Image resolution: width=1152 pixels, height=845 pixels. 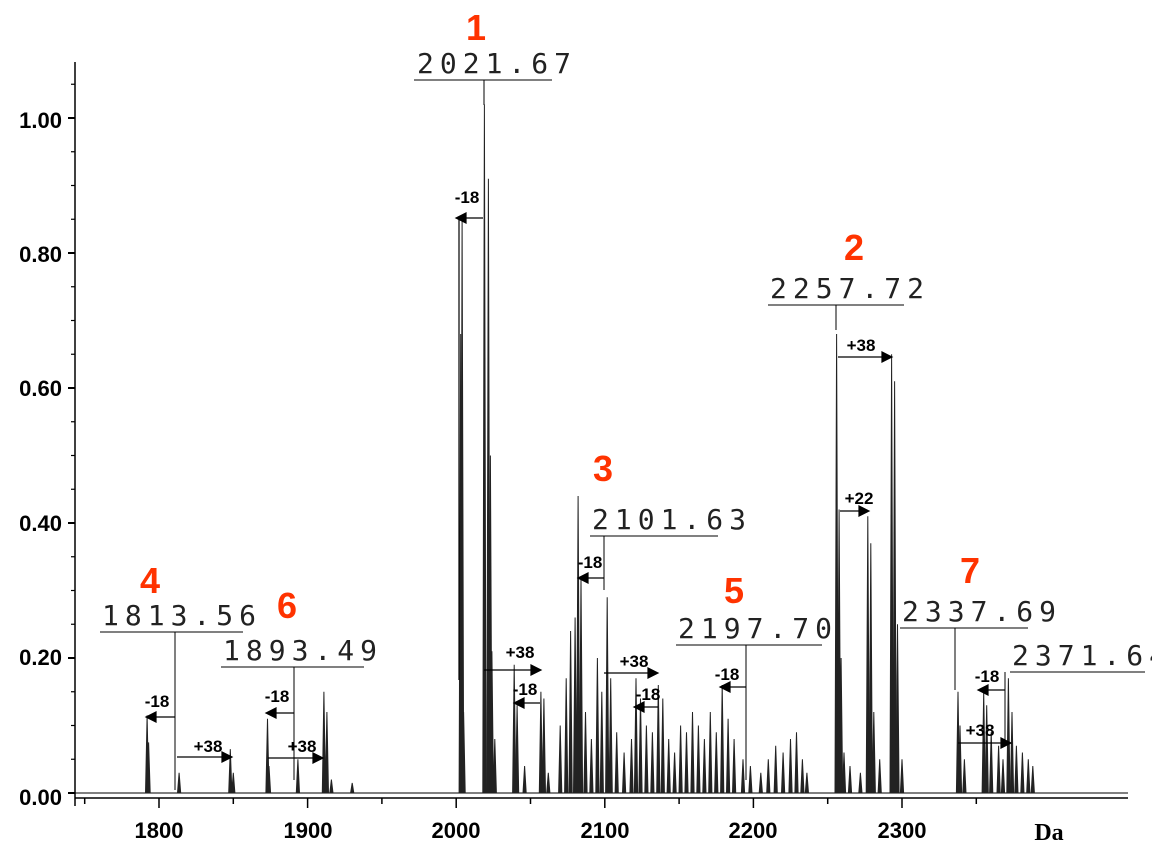 What do you see at coordinates (672, 519) in the screenshot?
I see `mass-label: 2101.63` at bounding box center [672, 519].